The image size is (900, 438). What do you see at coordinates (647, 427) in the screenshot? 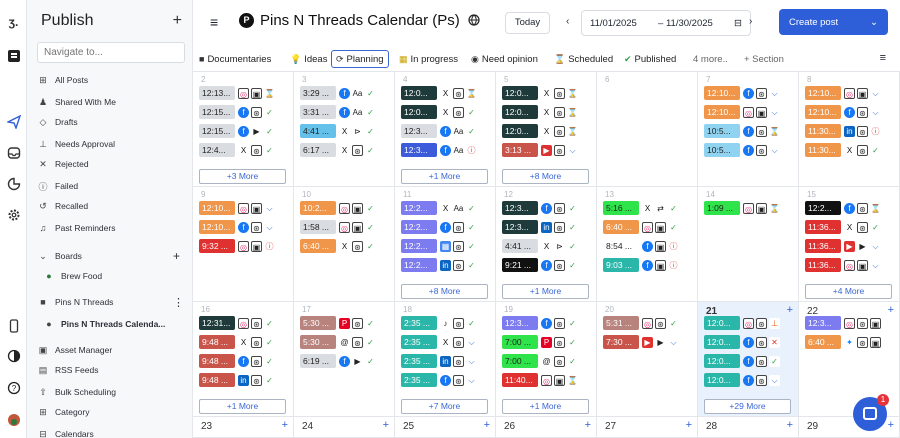
I see `calendar-day: 27 +` at bounding box center [647, 427].